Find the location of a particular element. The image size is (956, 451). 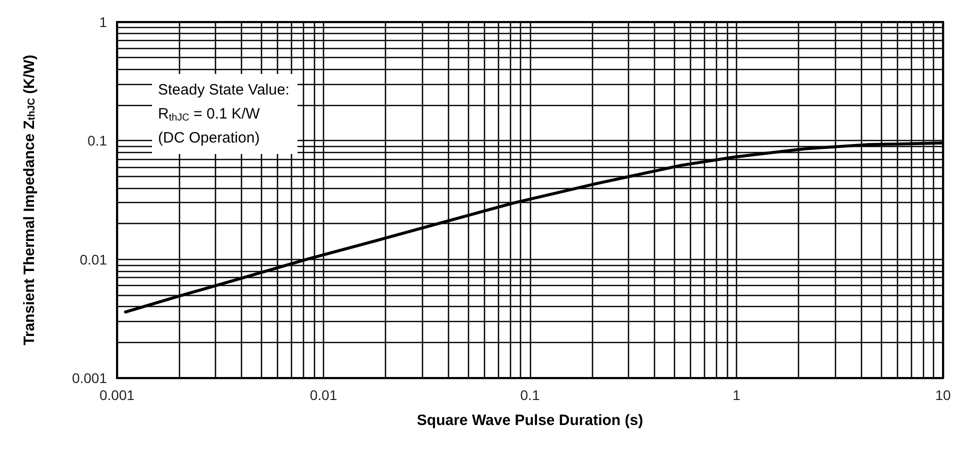

x-tick-label: 10 is located at coordinates (943, 395).